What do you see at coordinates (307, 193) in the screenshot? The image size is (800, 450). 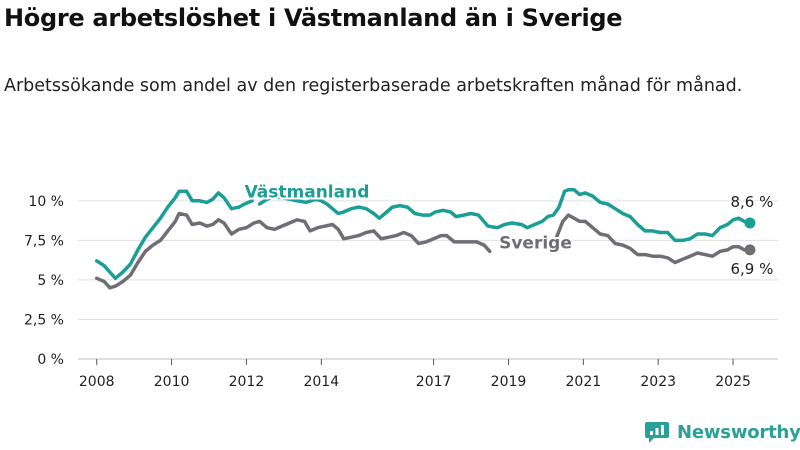 I see `series-label-v-stmanland: Västmanland` at bounding box center [307, 193].